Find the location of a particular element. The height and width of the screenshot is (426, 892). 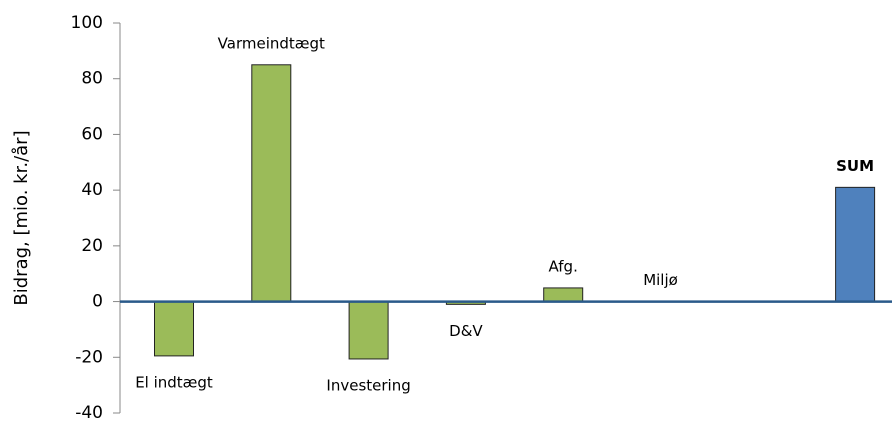

category-label: Afg. is located at coordinates (563, 266).